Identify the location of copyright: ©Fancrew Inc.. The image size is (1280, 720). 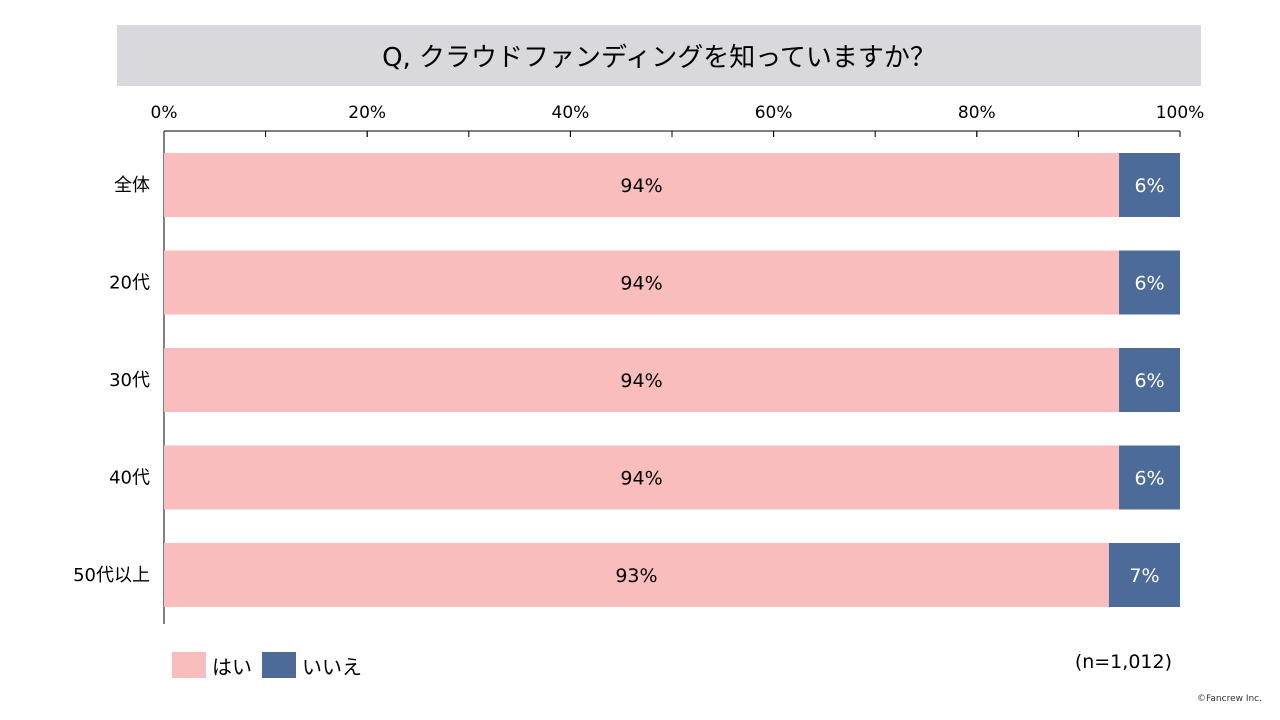
(1229, 699).